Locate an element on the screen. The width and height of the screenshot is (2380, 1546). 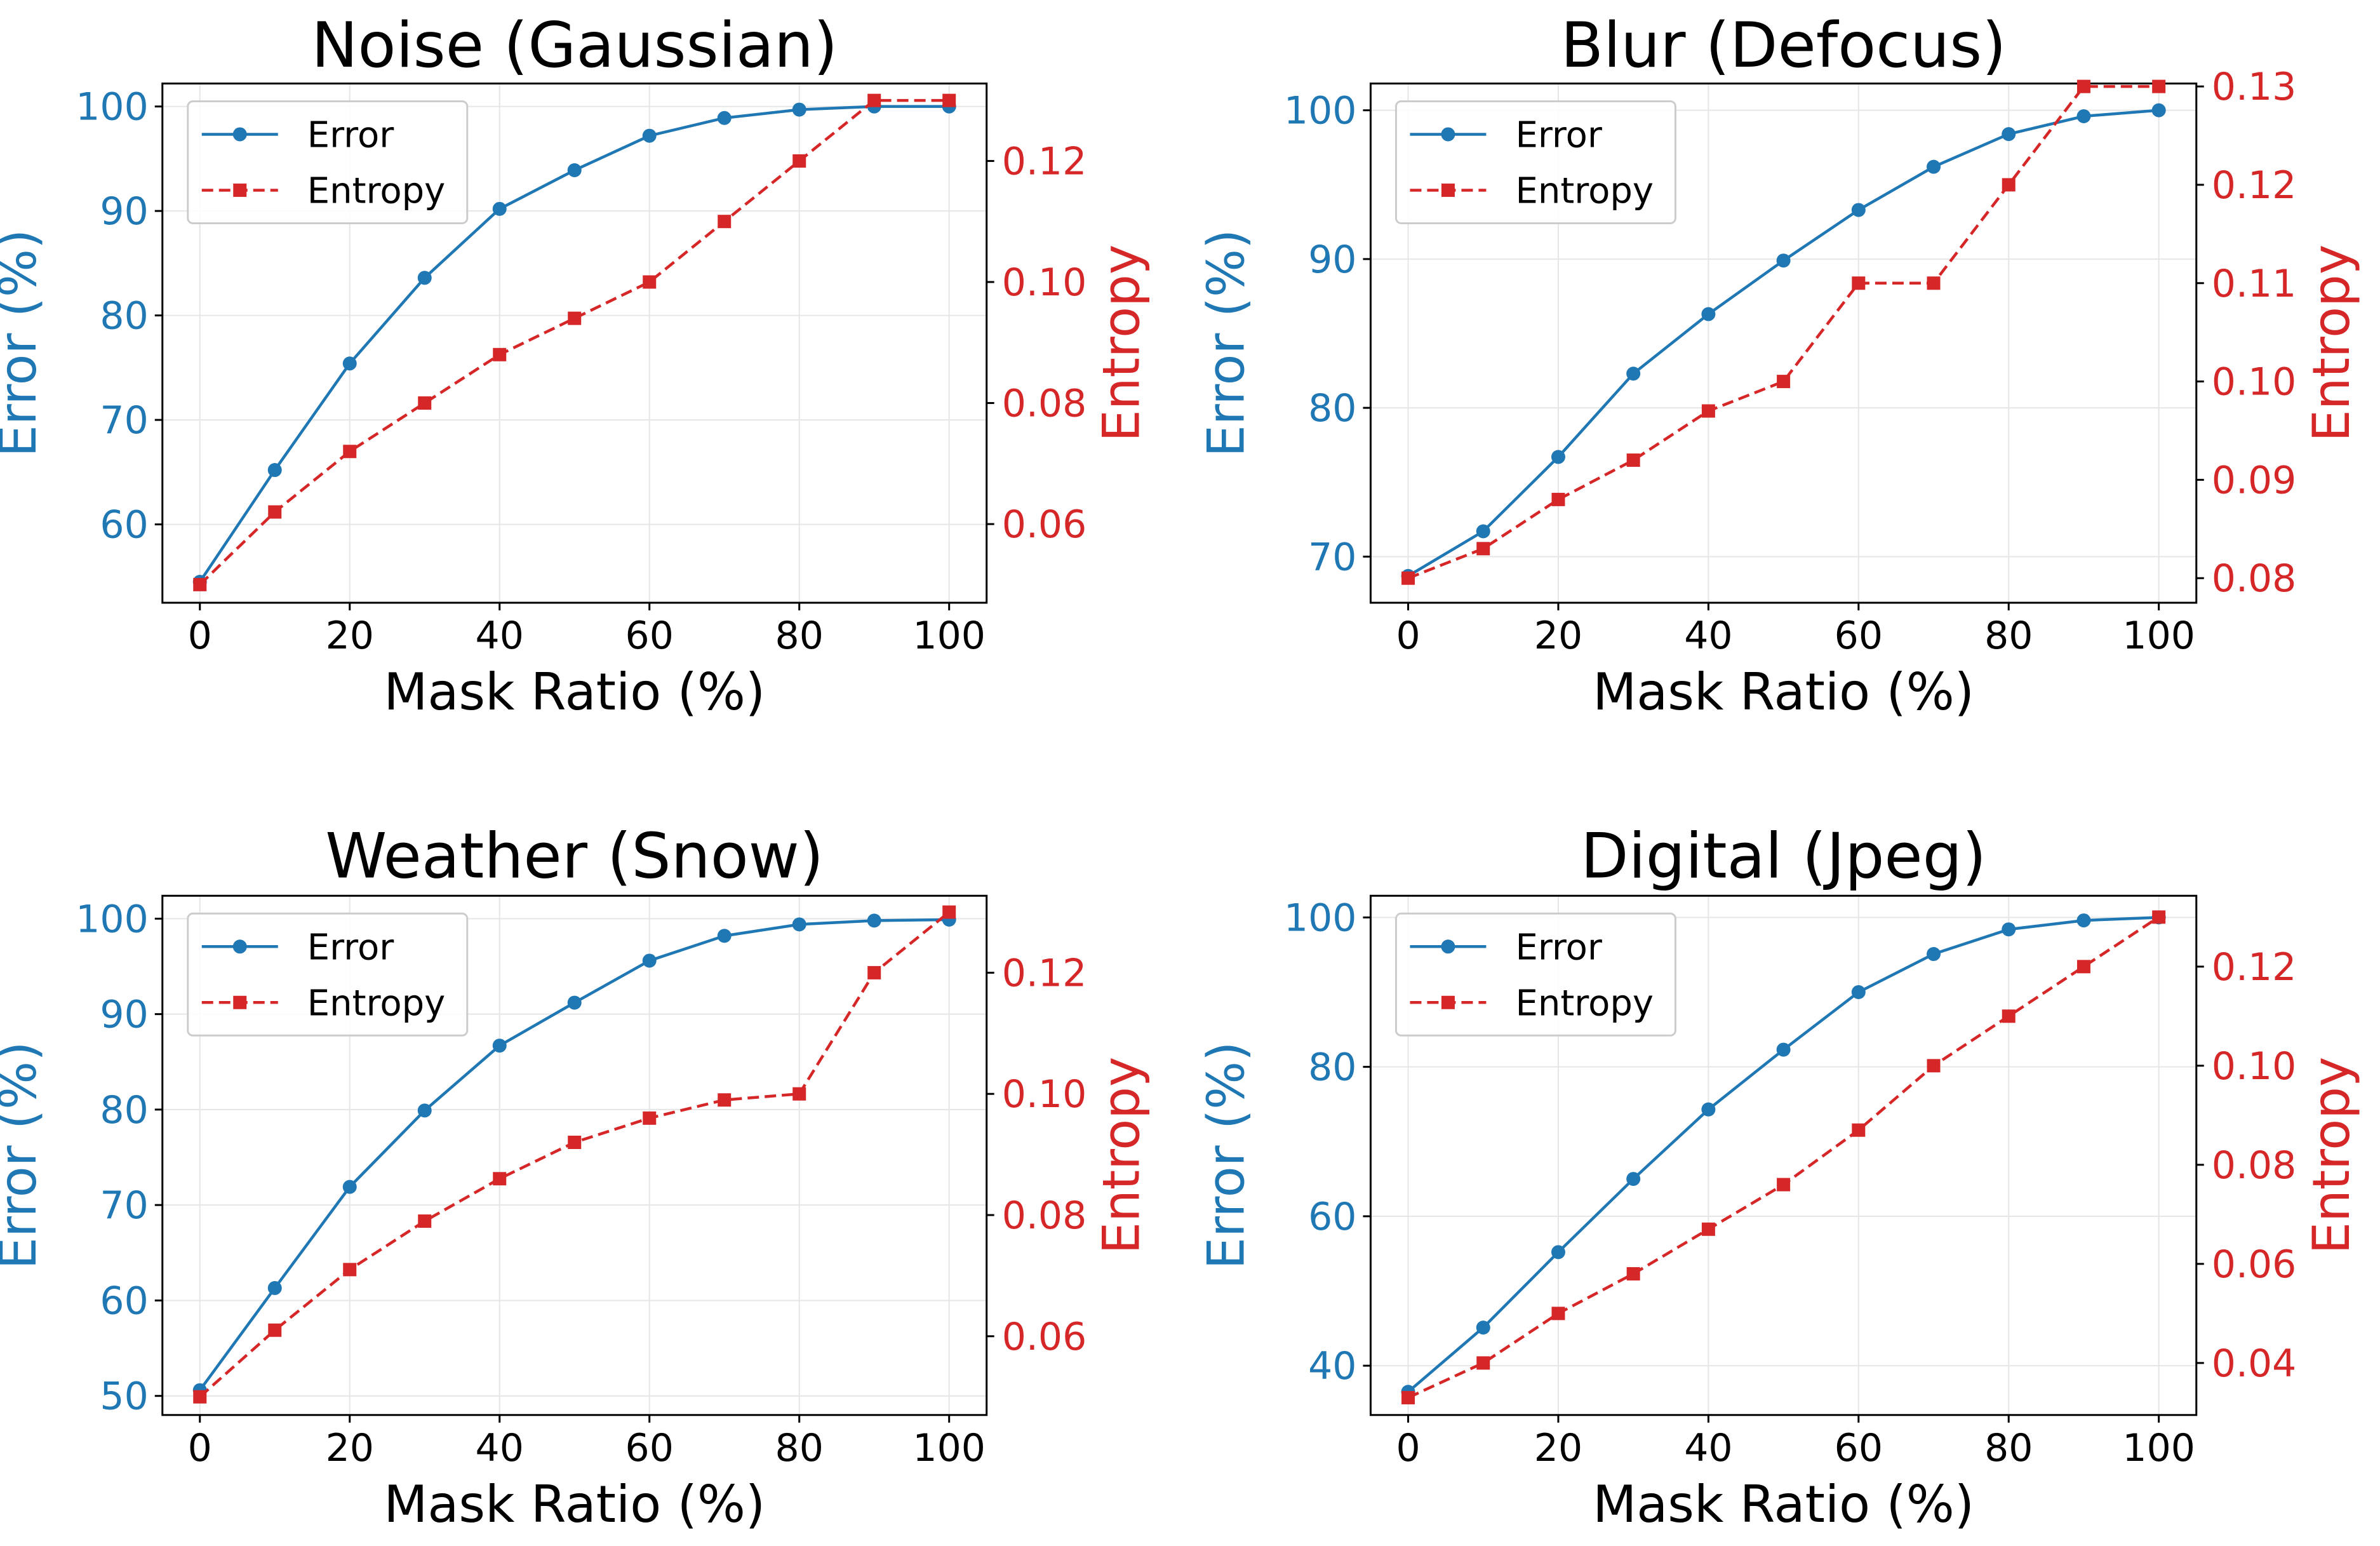
y-axis-label-right: Entropy is located at coordinates (1121, 343).